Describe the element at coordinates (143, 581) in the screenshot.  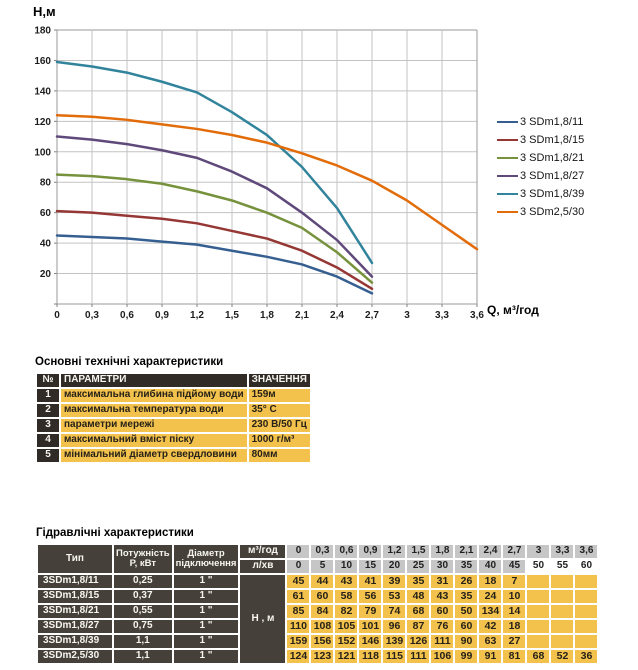
I see `pump-power-cell: 0,25` at that location.